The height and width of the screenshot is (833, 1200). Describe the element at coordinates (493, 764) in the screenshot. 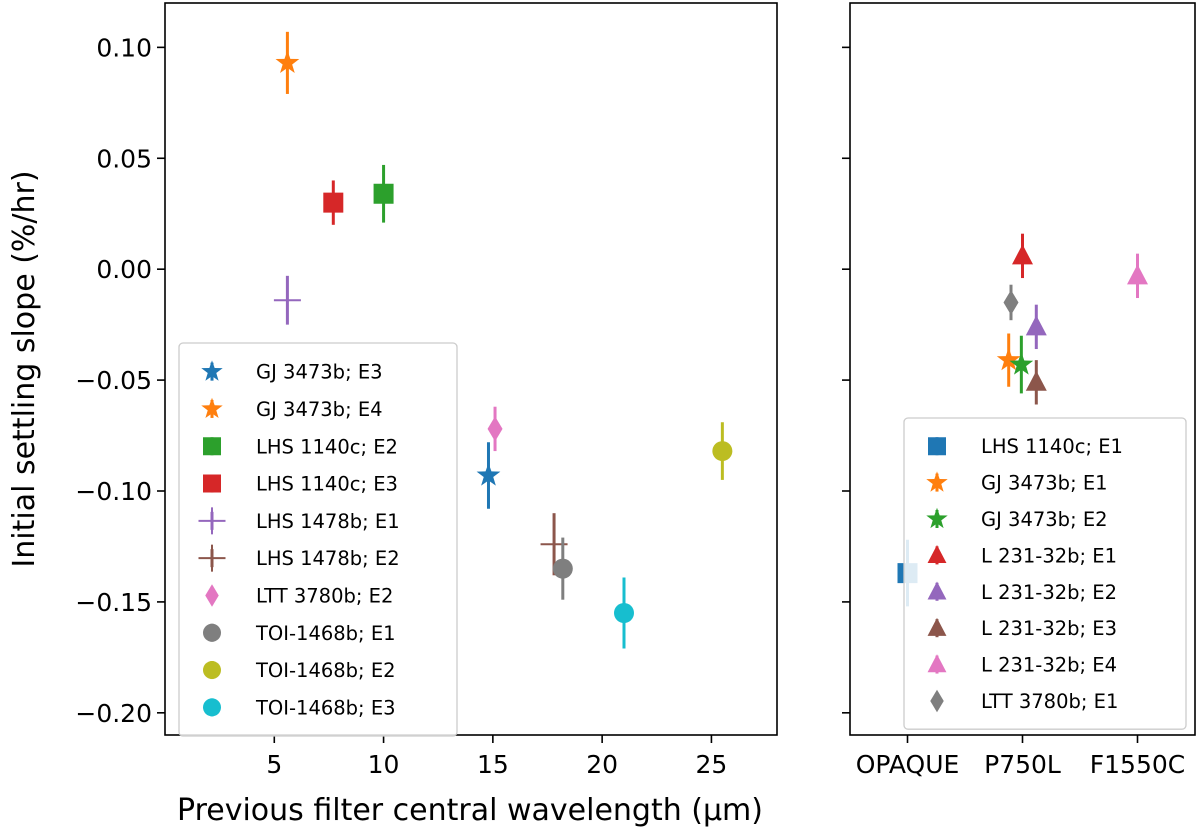

I see `x-tick-label: 15` at that location.